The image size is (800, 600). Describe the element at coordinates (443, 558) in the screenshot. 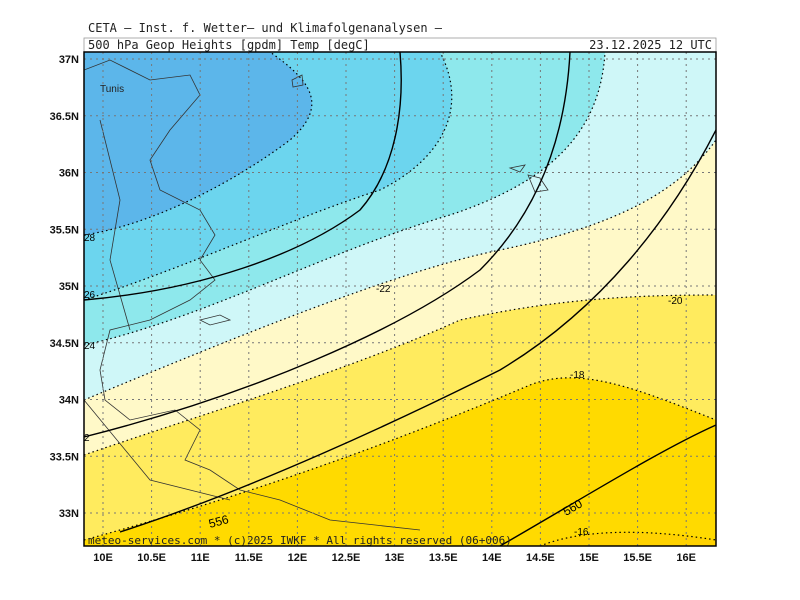

I see `lon-label: 13.5E` at that location.